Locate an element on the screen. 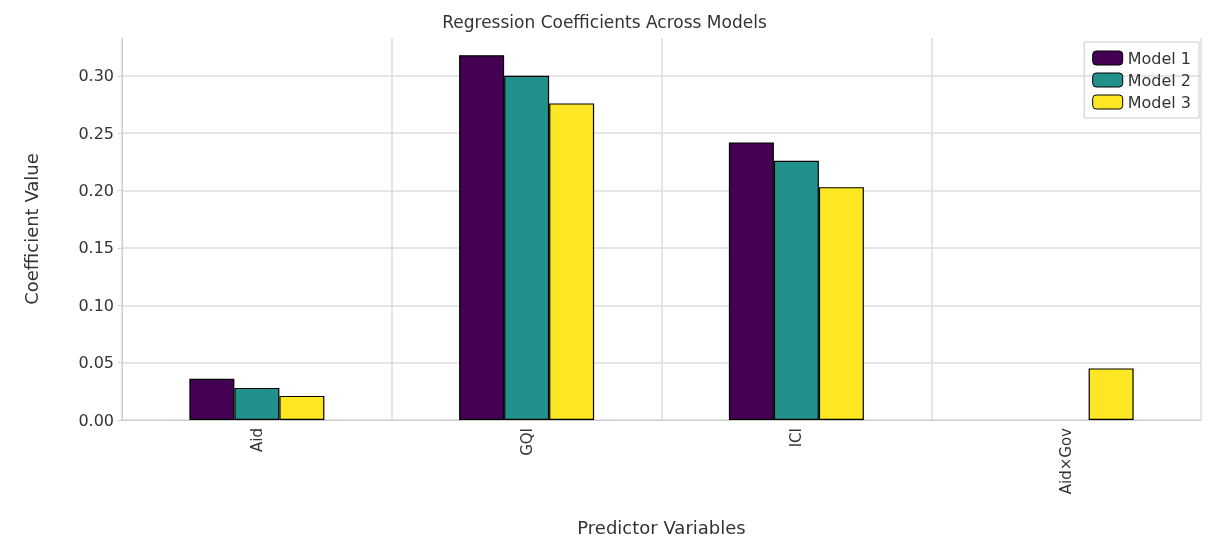 The height and width of the screenshot is (541, 1209). legend-label: Model 3 is located at coordinates (1159, 102).